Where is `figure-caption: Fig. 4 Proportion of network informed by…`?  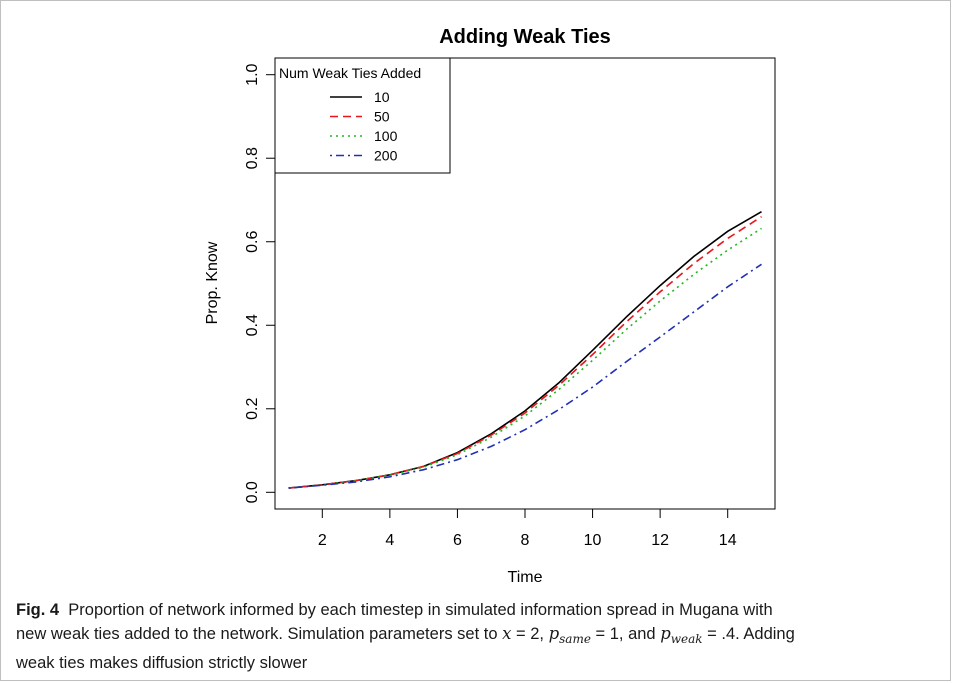
figure-caption: Fig. 4 Proportion of network informed by… is located at coordinates (478, 636).